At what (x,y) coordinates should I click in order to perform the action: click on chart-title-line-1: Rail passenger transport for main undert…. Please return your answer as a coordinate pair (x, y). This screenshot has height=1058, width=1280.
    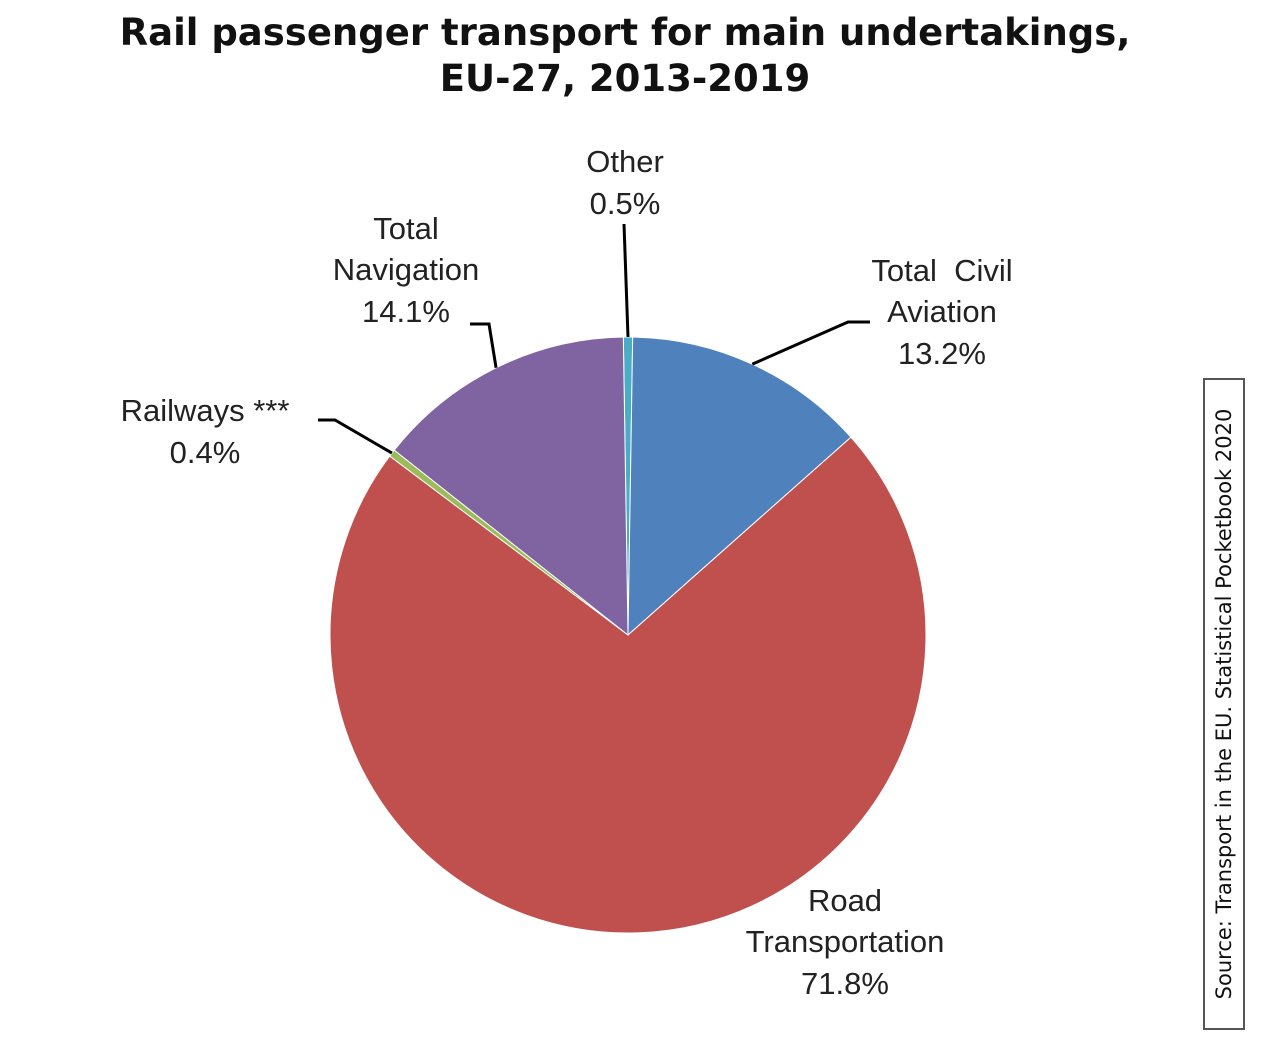
    Looking at the image, I should click on (625, 32).